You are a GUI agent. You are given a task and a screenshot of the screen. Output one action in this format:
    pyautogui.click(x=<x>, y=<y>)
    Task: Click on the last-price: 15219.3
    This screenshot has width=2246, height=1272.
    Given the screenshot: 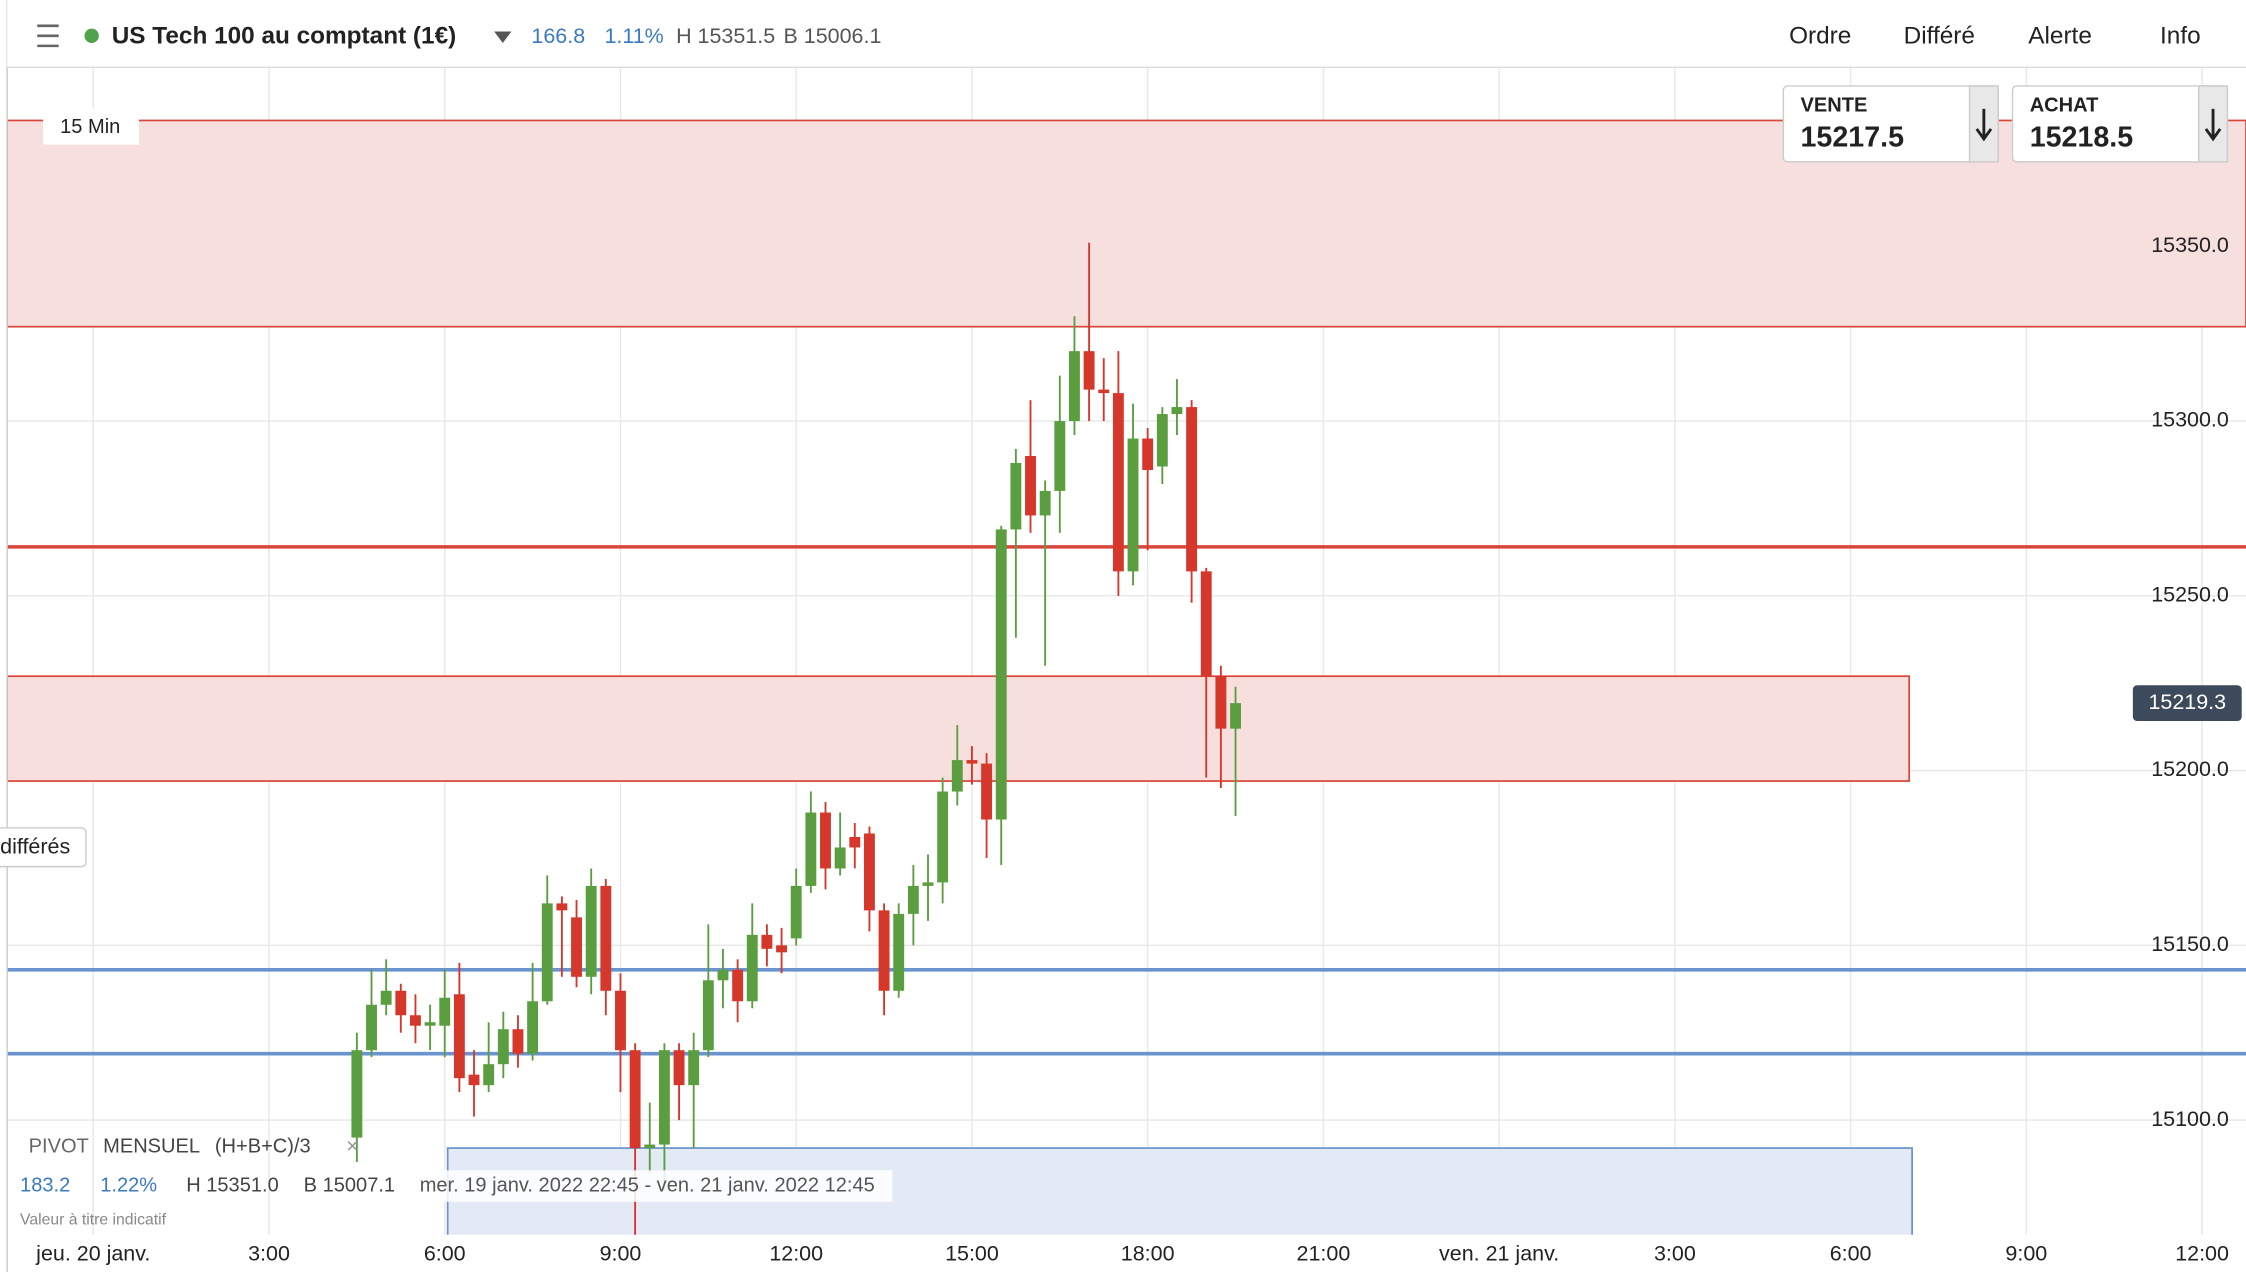 What is the action you would take?
    pyautogui.click(x=2187, y=702)
    